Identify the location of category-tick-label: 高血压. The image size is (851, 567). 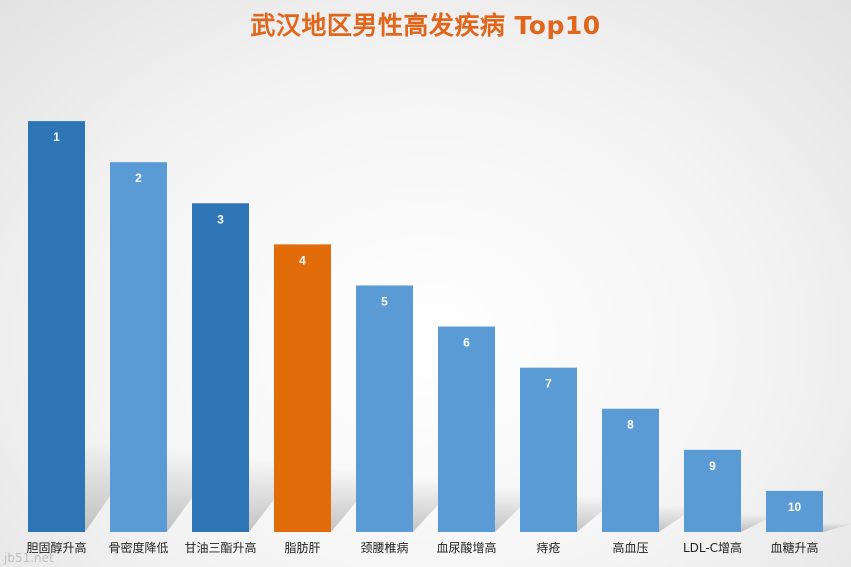
(630, 547).